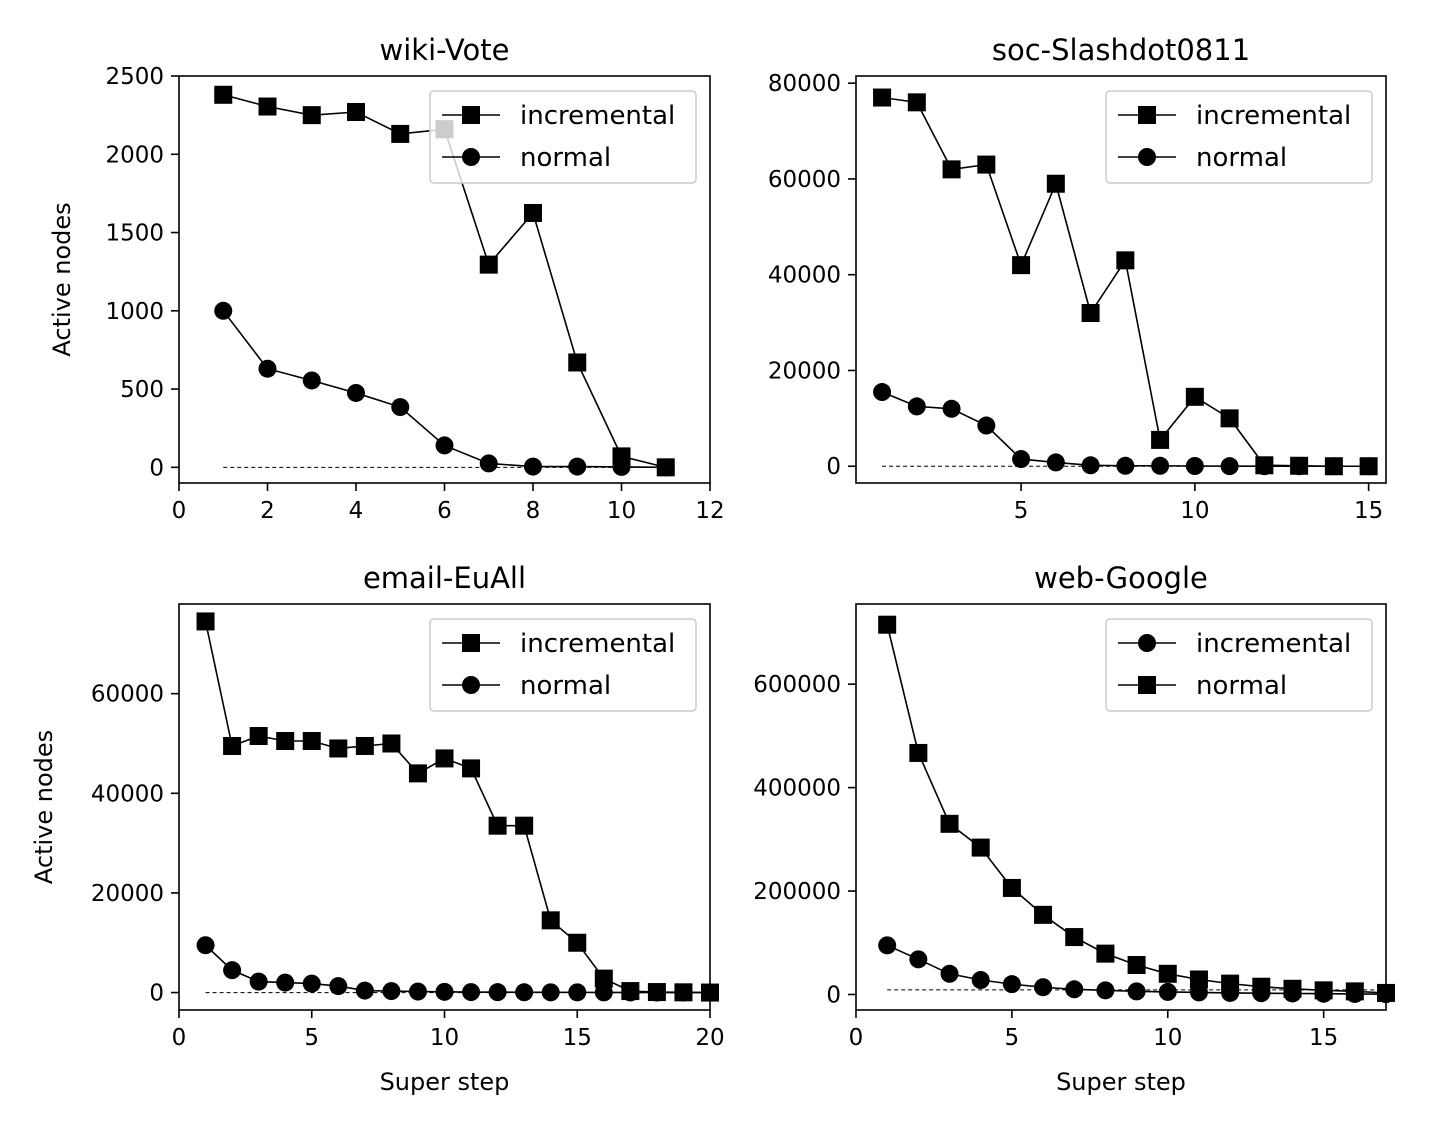 This screenshot has height=1136, width=1434. Describe the element at coordinates (804, 180) in the screenshot. I see `y-tick-label: 60000` at that location.